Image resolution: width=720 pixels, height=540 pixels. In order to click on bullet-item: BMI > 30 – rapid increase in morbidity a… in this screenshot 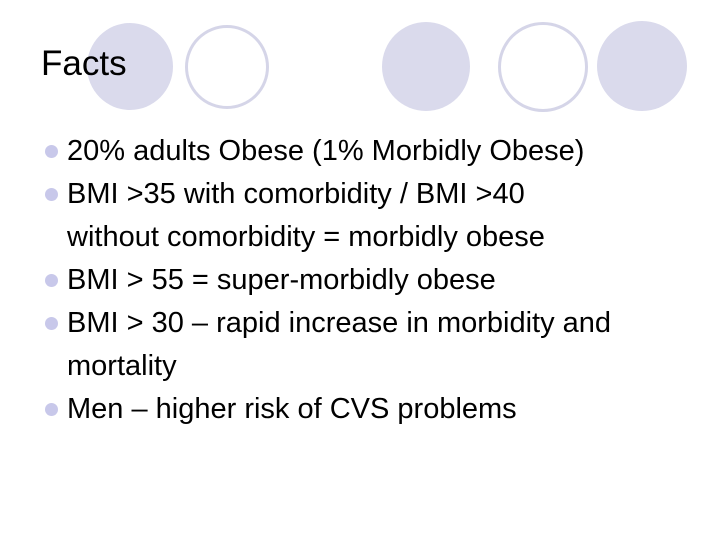, I will do `click(357, 345)`.